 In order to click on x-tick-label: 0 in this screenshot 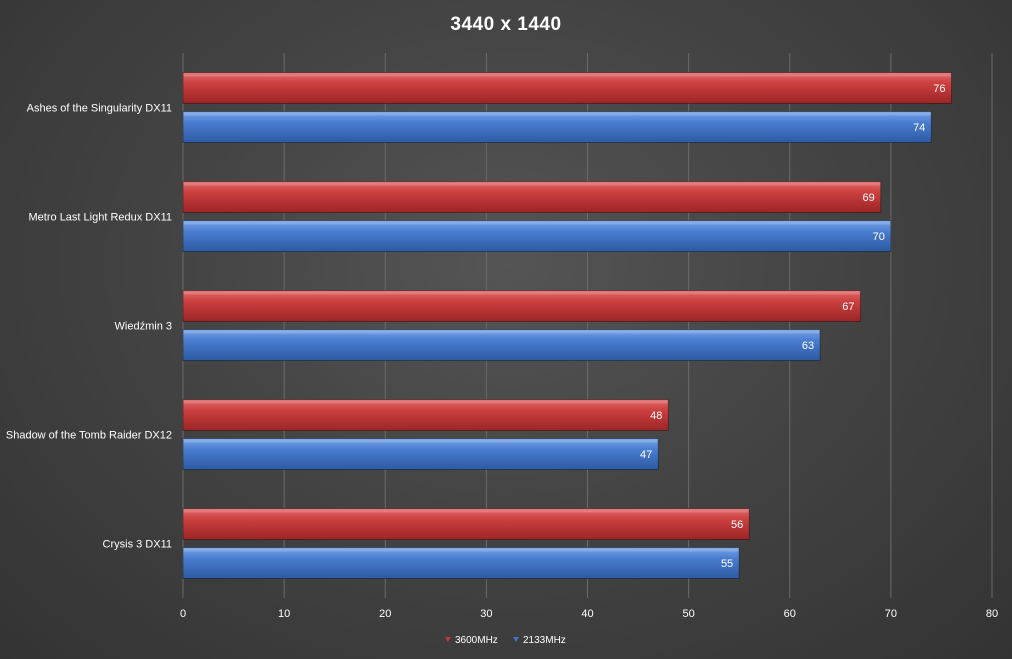, I will do `click(183, 614)`.